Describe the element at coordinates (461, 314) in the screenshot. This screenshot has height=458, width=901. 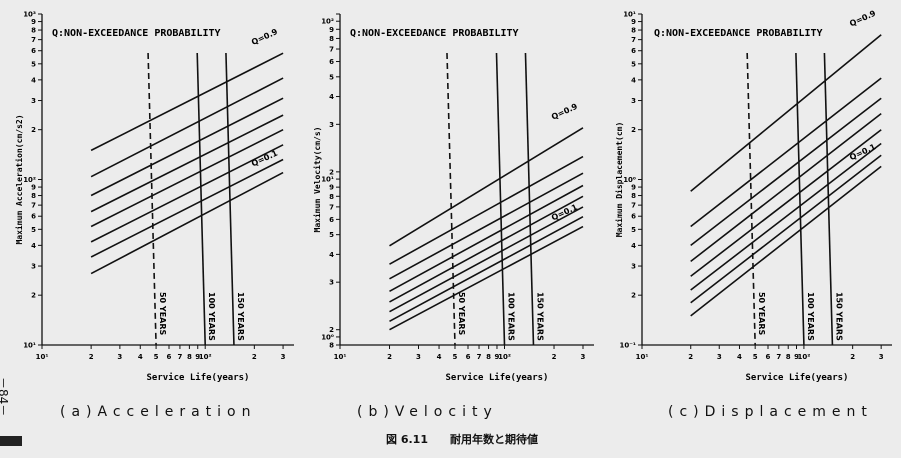
I see `reference-line-label: 50 YEARS` at that location.